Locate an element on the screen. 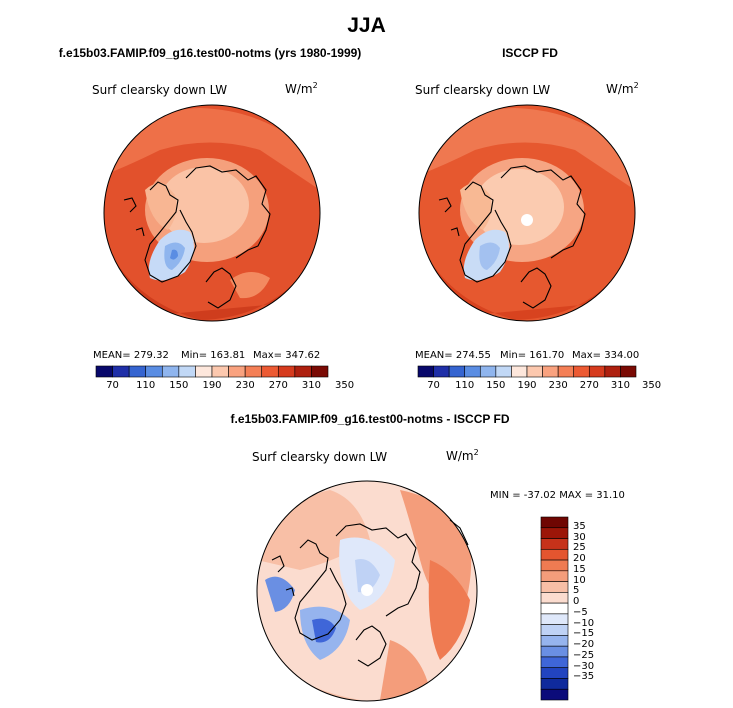 This screenshot has width=733, height=708. panel1-colorbar-tick-label: 190 is located at coordinates (212, 385).